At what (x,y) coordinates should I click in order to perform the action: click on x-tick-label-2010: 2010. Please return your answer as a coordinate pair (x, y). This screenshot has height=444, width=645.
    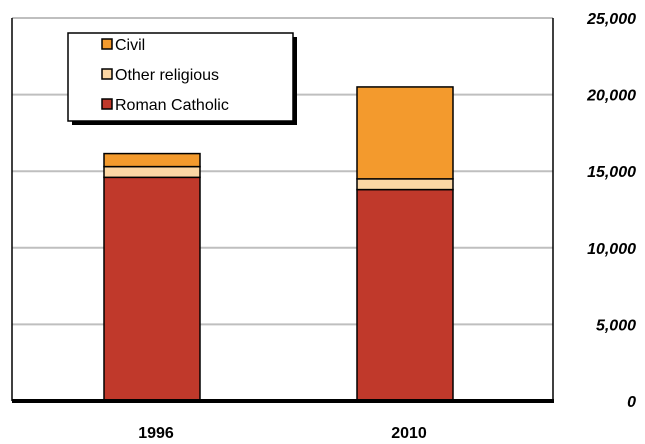
    Looking at the image, I should click on (409, 433).